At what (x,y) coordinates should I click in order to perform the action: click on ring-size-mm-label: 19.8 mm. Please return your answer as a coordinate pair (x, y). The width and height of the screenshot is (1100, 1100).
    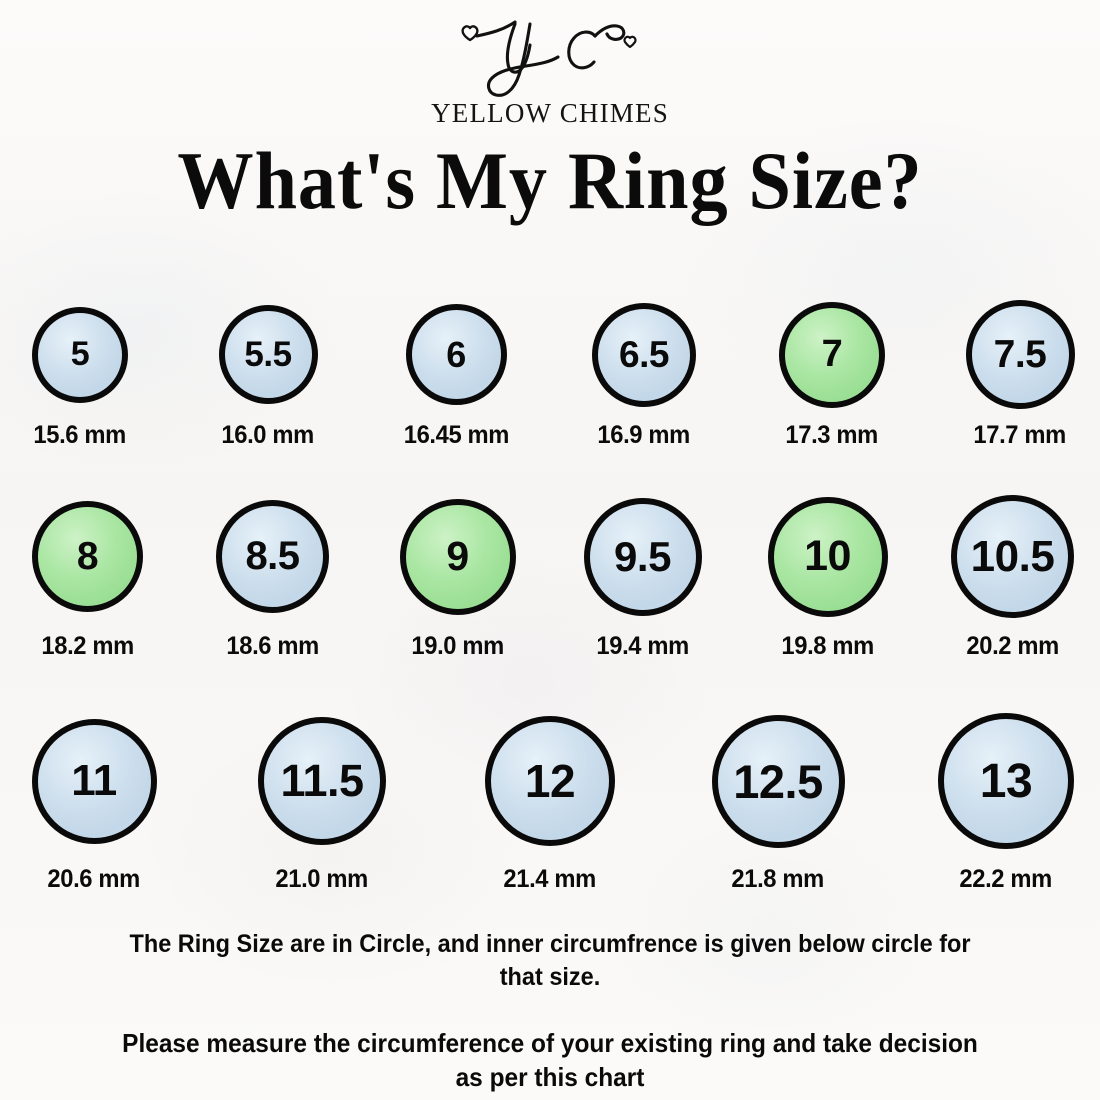
    Looking at the image, I should click on (827, 646).